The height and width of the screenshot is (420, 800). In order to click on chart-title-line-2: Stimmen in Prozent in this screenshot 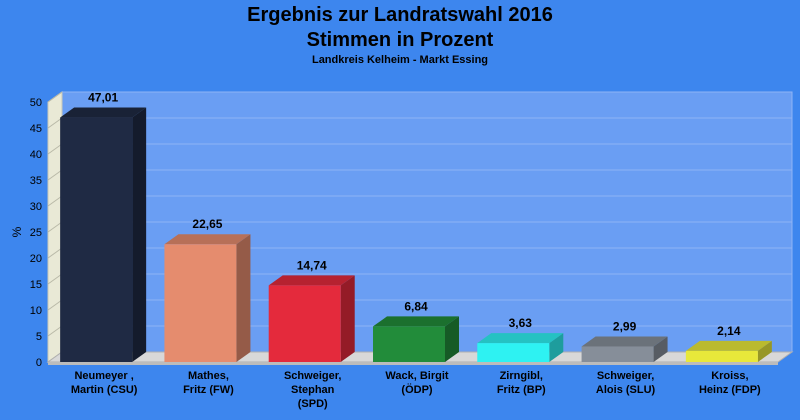, I will do `click(400, 40)`.